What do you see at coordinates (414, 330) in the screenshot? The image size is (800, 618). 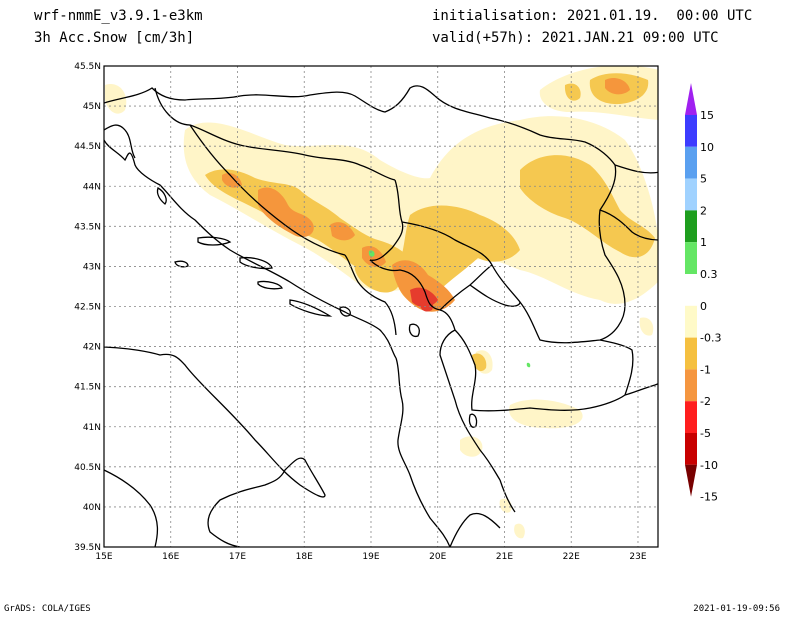 I see `lake-shkoder` at bounding box center [414, 330].